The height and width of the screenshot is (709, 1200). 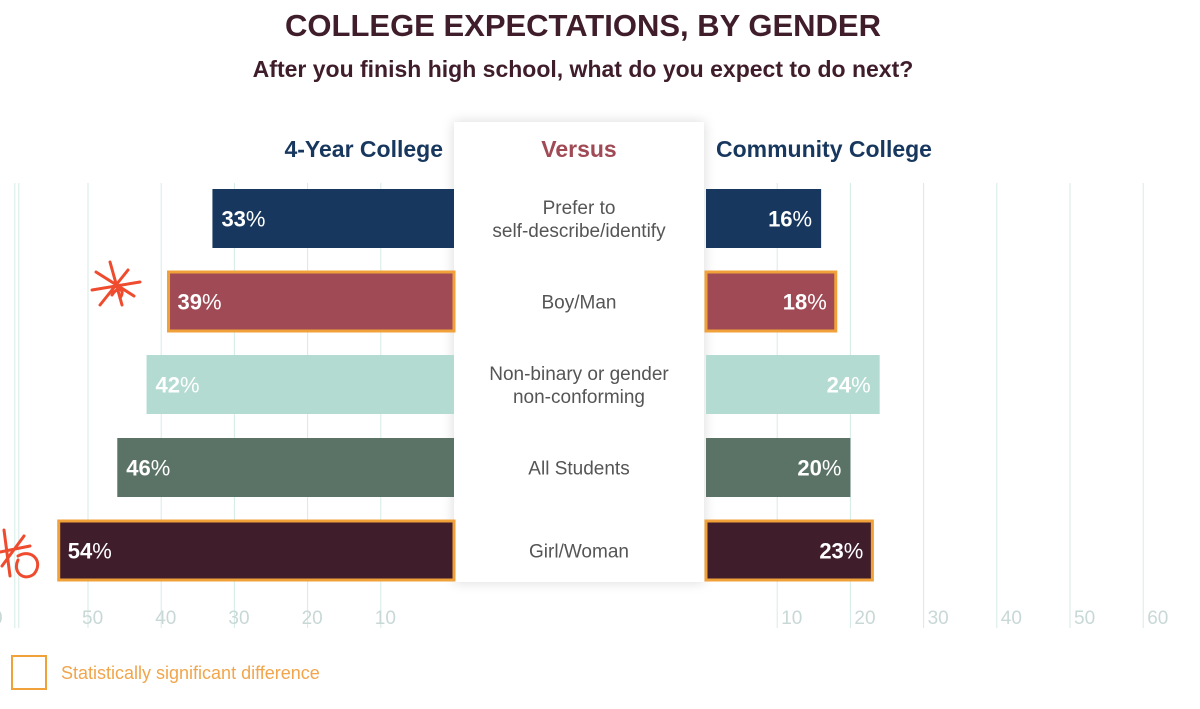 What do you see at coordinates (312, 618) in the screenshot?
I see `left-tick-label: 20` at bounding box center [312, 618].